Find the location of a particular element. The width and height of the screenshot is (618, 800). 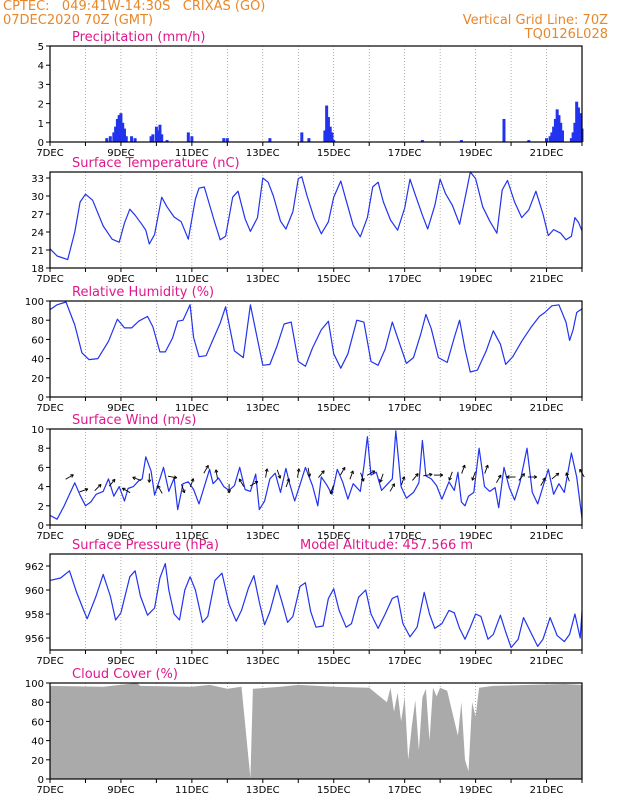

precipitation-ytick-label: 3 is located at coordinates (41, 85).